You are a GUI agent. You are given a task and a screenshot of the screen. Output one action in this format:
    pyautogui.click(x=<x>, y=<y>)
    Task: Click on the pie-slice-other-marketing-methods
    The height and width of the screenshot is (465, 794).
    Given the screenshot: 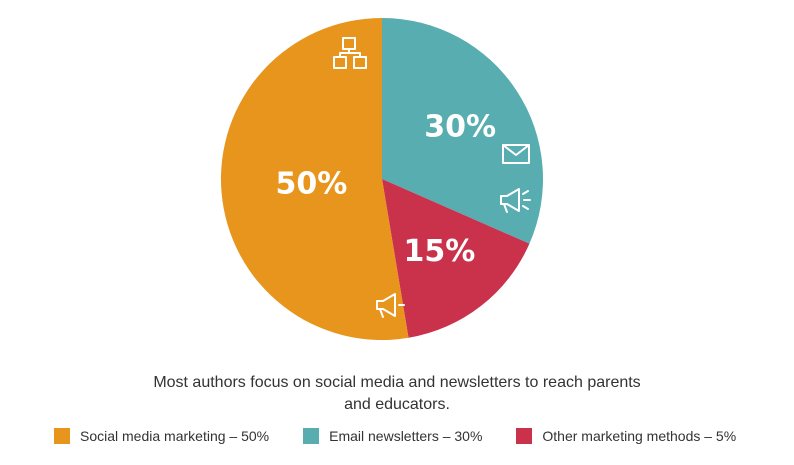 What is the action you would take?
    pyautogui.click(x=456, y=258)
    